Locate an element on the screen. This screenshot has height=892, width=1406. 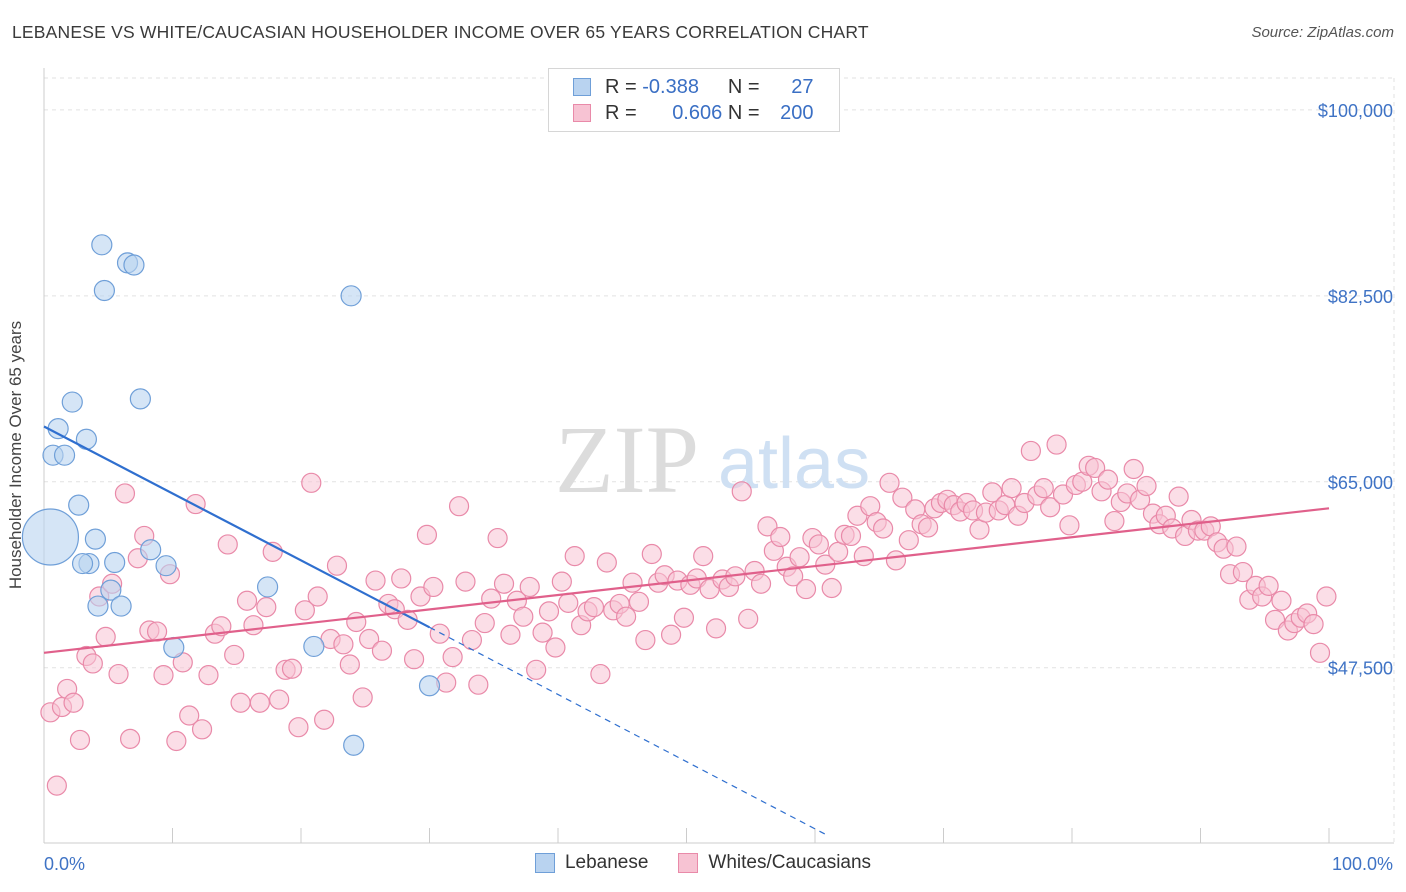
source-label: Source: ZipAtlas.com is located at coordinates (1322, 32).